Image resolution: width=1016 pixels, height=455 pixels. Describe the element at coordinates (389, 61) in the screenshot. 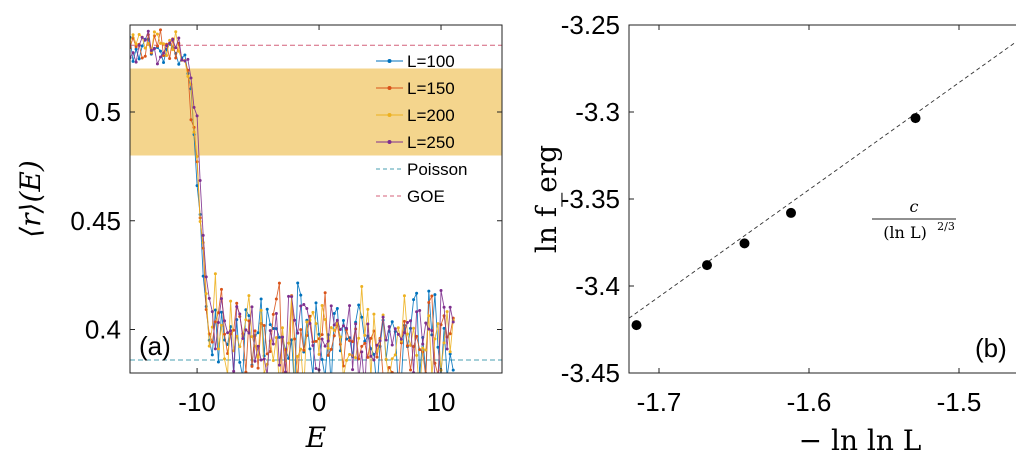

I see `legend-marker-l100` at that location.